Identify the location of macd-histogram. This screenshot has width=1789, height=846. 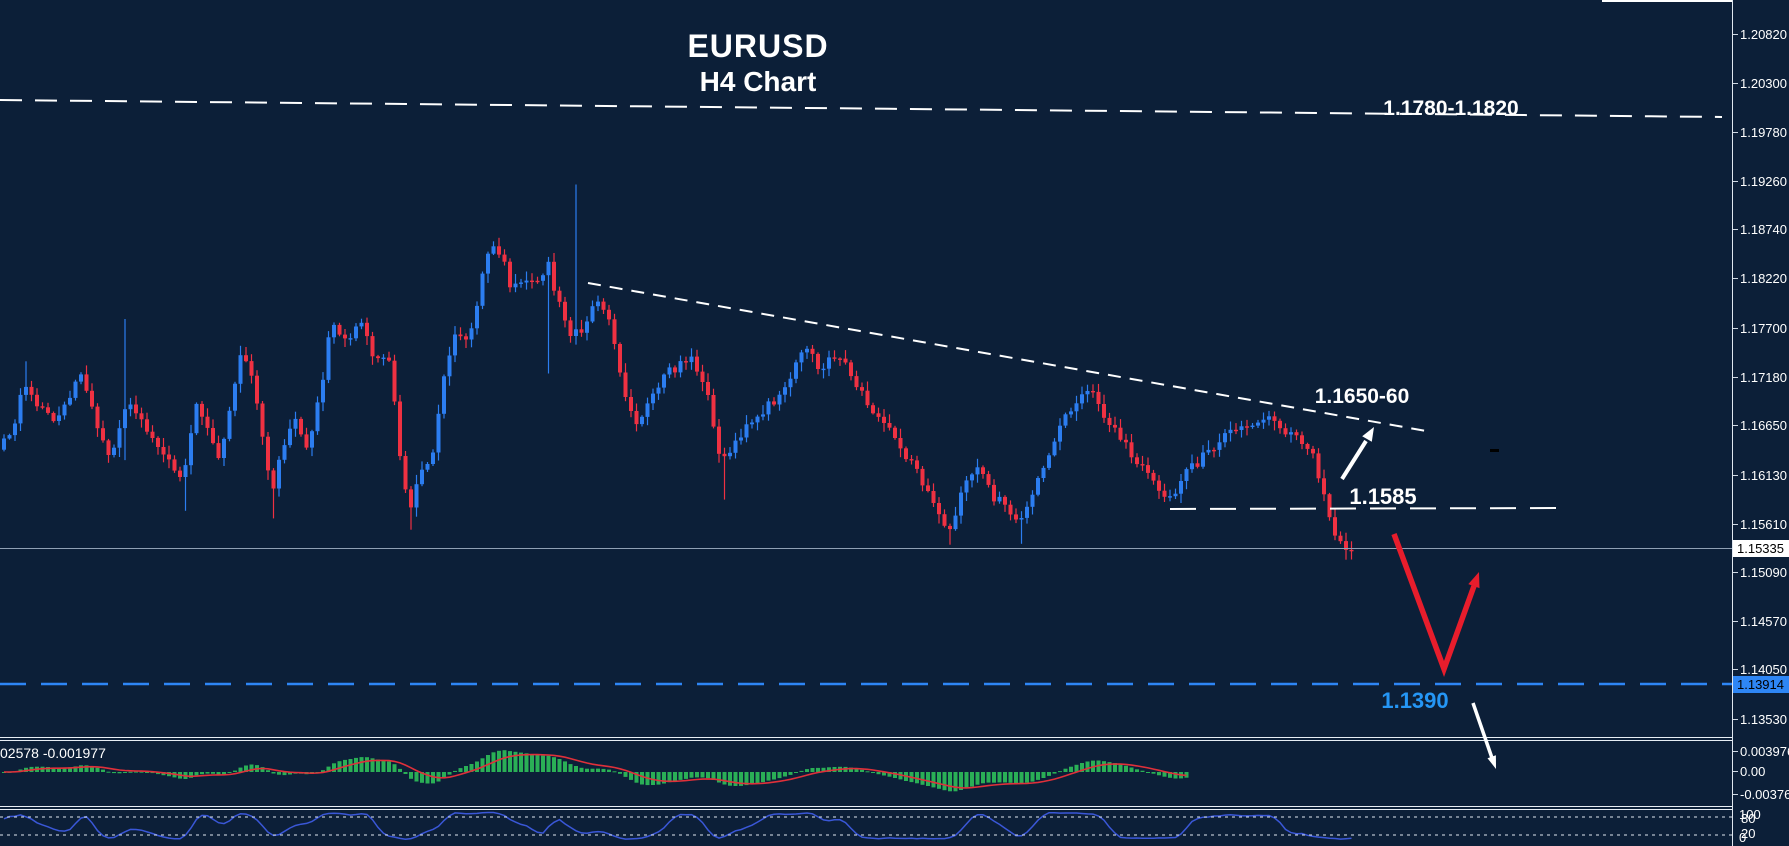
(595, 771).